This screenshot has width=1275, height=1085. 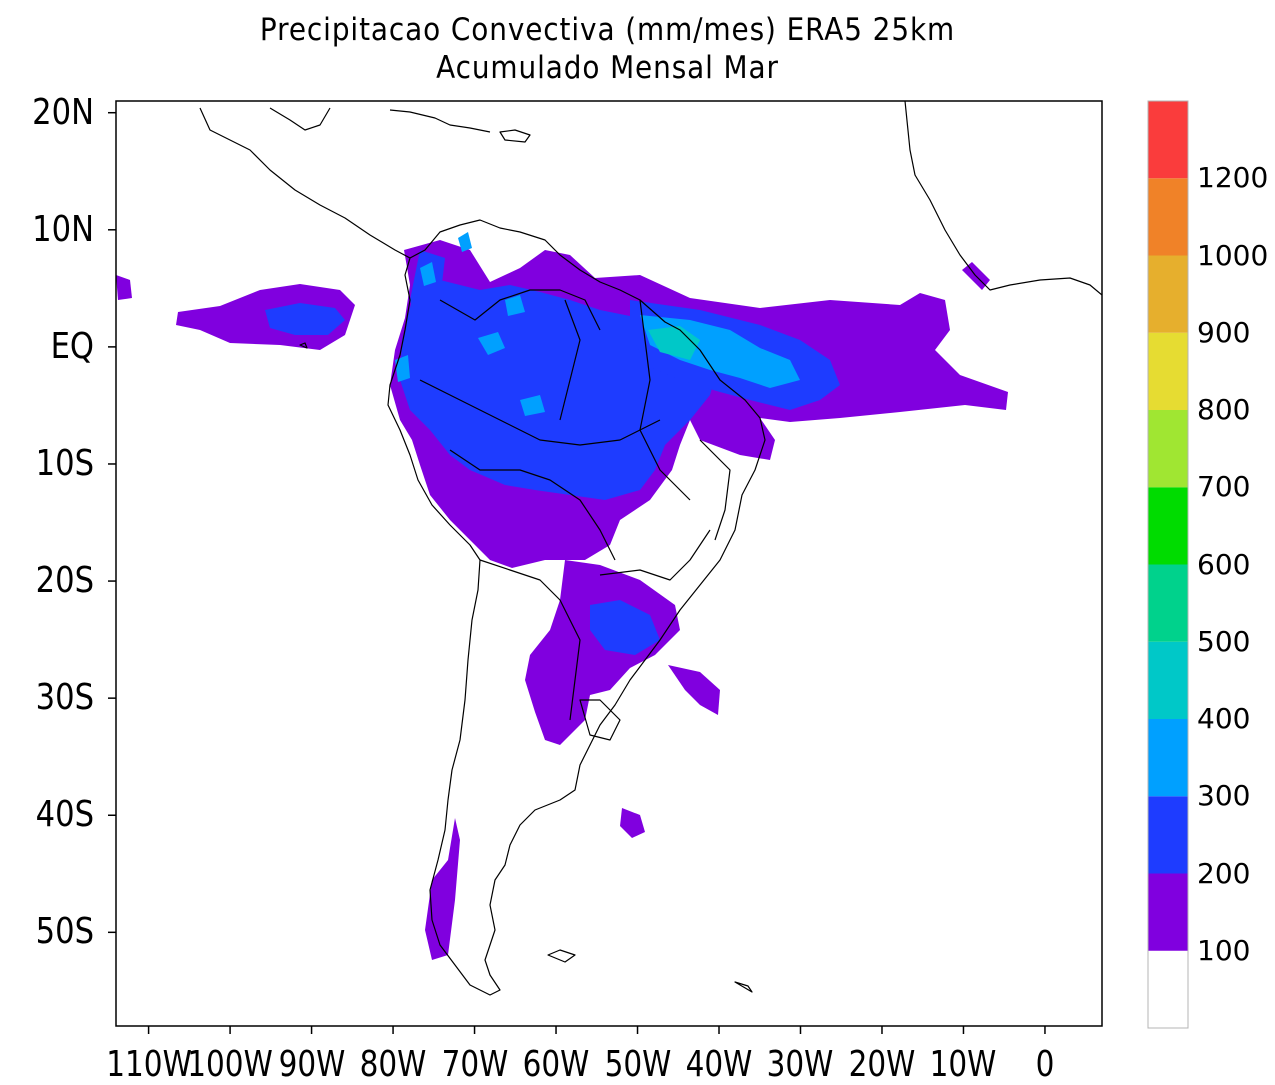 I want to click on lon-label: 60W, so click(x=556, y=1064).